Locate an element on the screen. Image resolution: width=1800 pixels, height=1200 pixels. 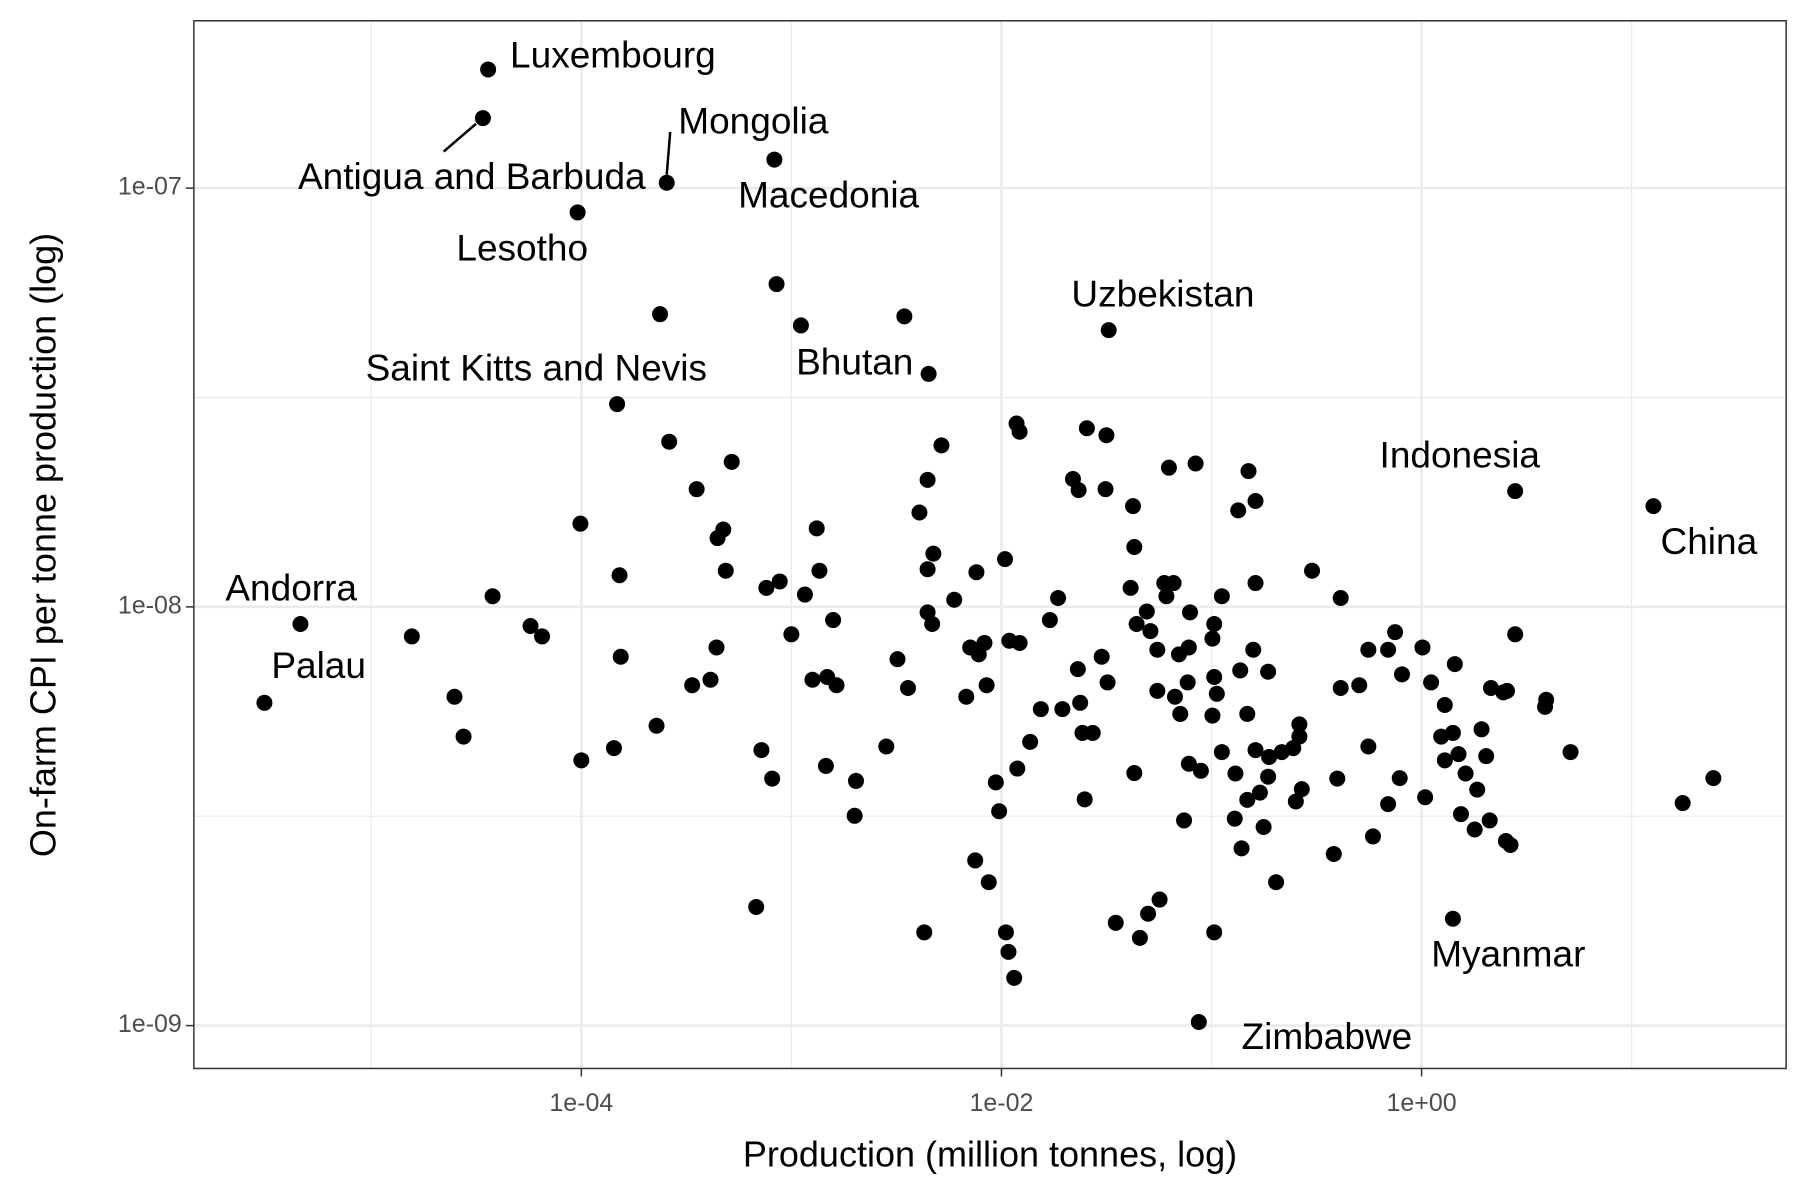
point-label: Antigua and Barbuda is located at coordinates (472, 176).